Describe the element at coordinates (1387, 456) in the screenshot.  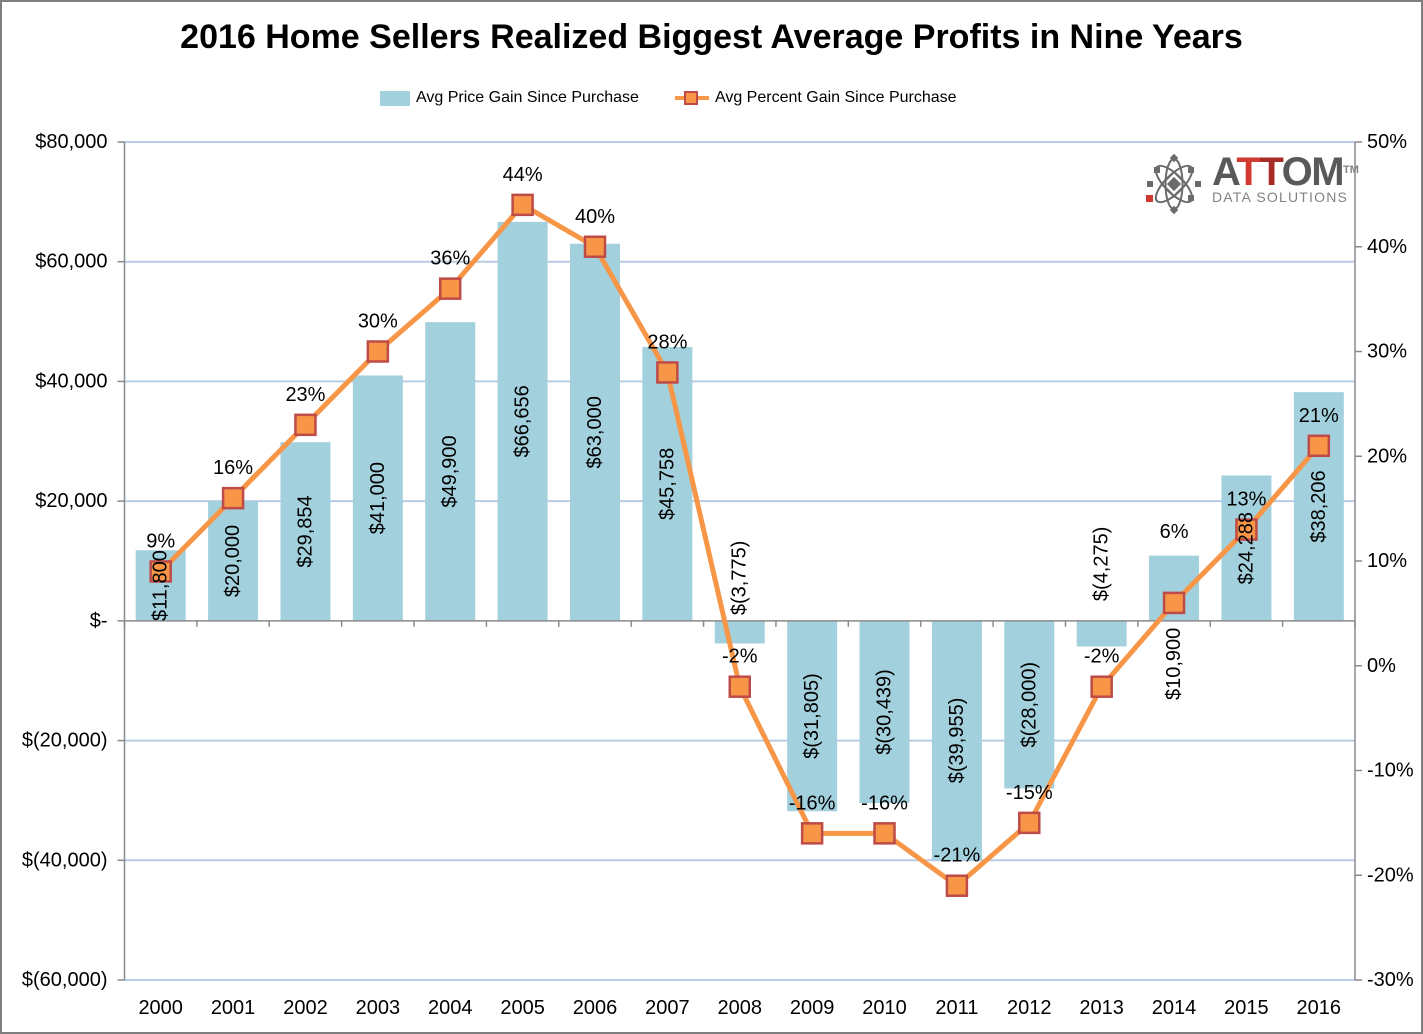
I see `right-axis-label-20: 20%` at that location.